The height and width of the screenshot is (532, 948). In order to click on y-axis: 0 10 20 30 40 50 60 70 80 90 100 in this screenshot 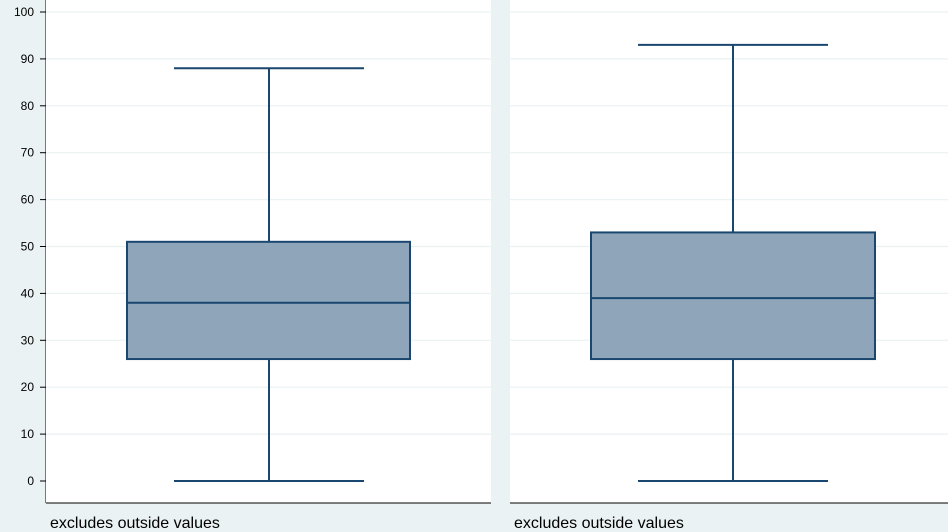, I will do `click(30, 251)`.